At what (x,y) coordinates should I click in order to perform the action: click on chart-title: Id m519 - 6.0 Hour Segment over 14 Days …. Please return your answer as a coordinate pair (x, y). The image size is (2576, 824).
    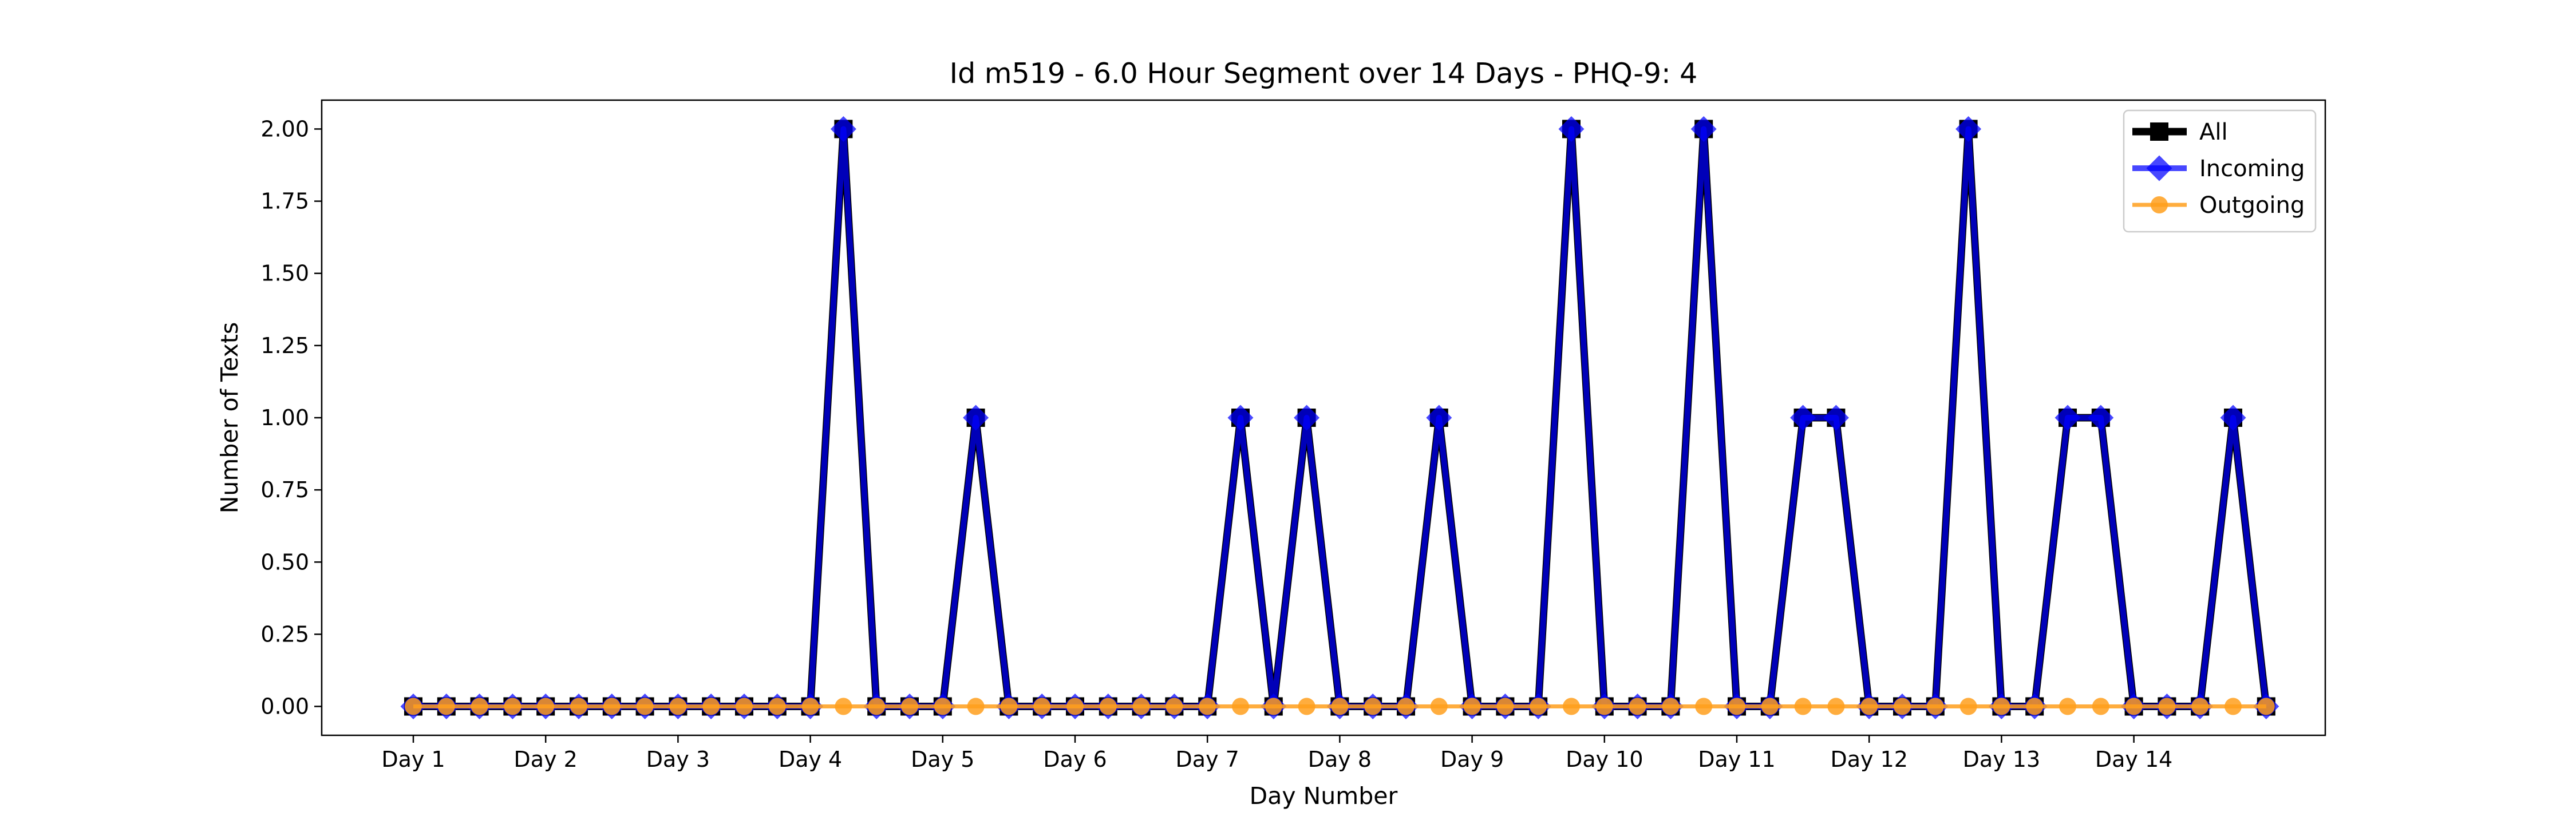
    Looking at the image, I should click on (1324, 73).